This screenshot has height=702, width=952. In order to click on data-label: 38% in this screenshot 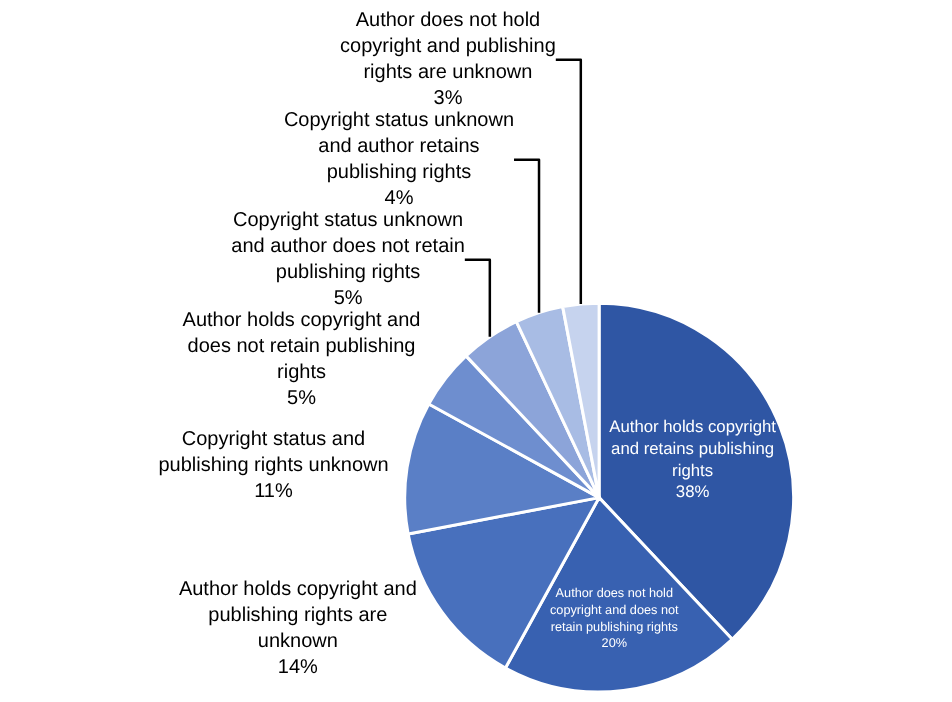, I will do `click(693, 491)`.